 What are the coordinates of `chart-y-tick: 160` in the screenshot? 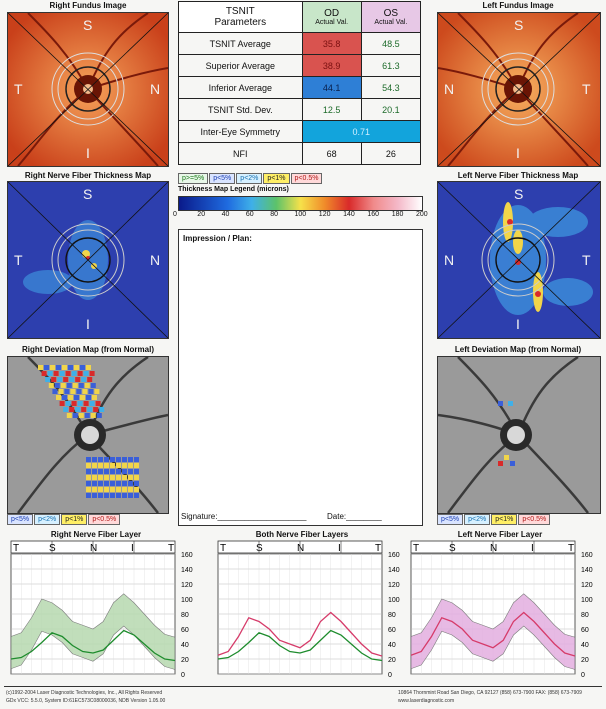 It's located at (187, 555).